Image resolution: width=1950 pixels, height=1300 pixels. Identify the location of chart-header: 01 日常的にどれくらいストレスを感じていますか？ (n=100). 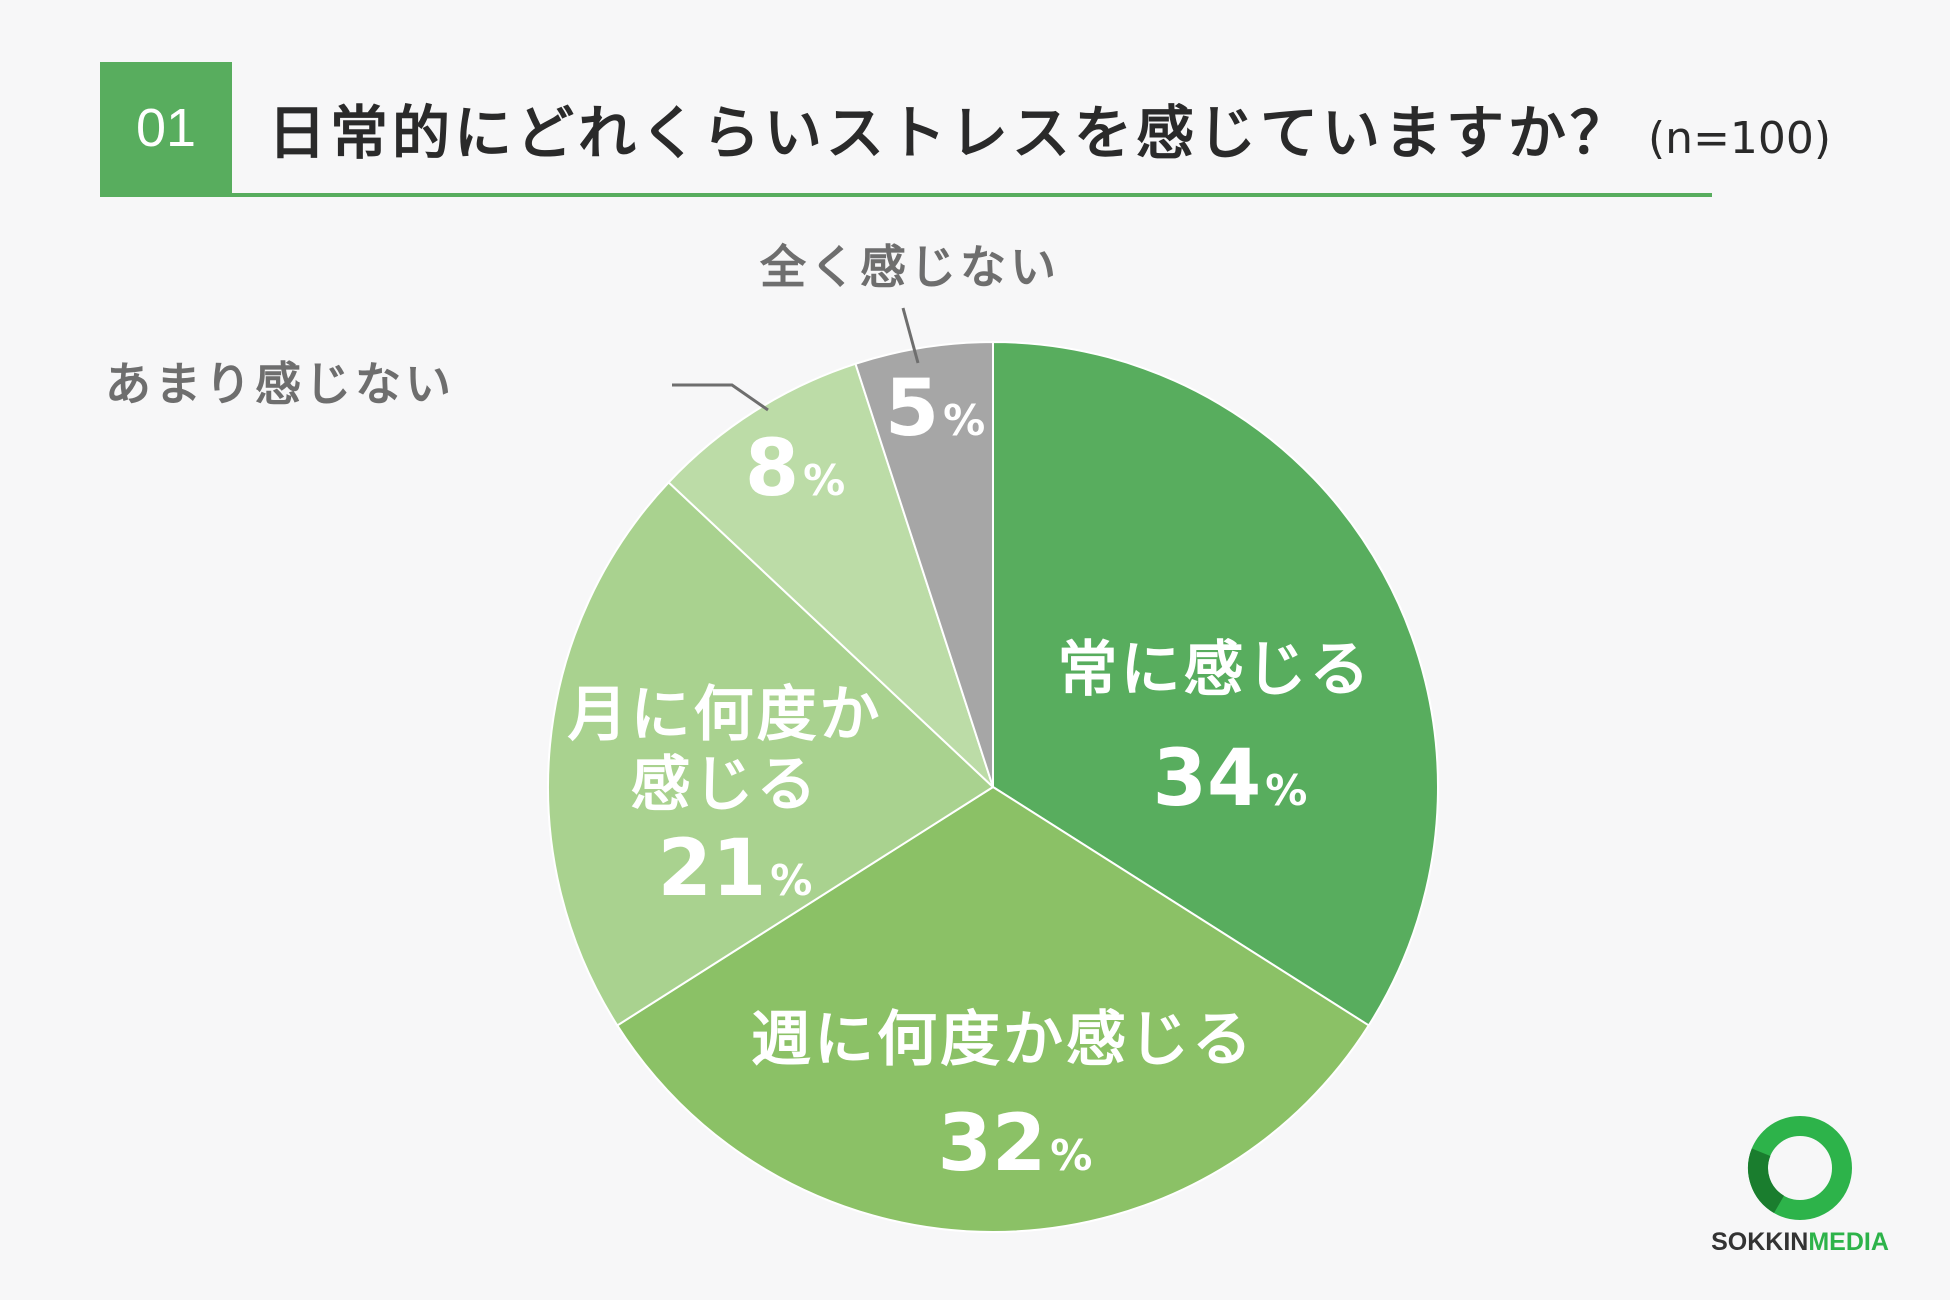
(965, 129).